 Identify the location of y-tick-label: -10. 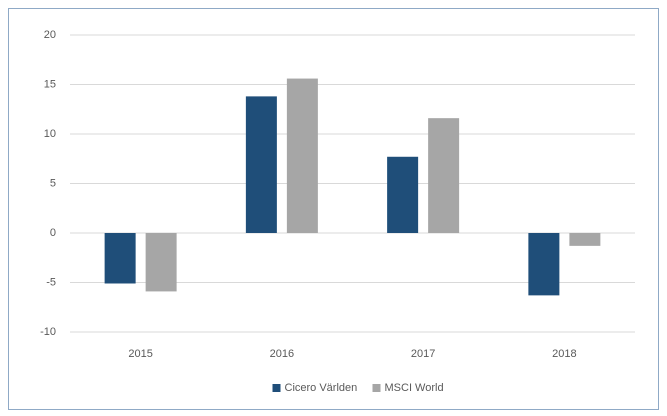
(48, 332).